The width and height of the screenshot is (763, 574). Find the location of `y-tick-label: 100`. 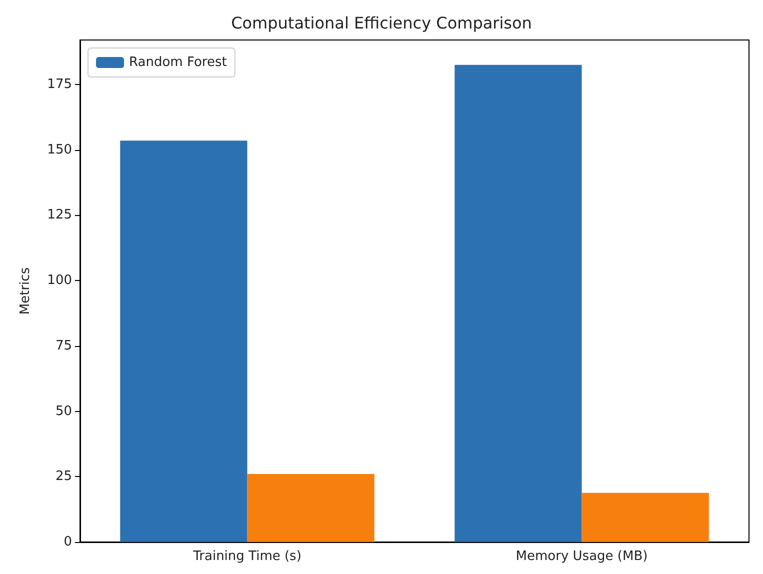

y-tick-label: 100 is located at coordinates (59, 280).